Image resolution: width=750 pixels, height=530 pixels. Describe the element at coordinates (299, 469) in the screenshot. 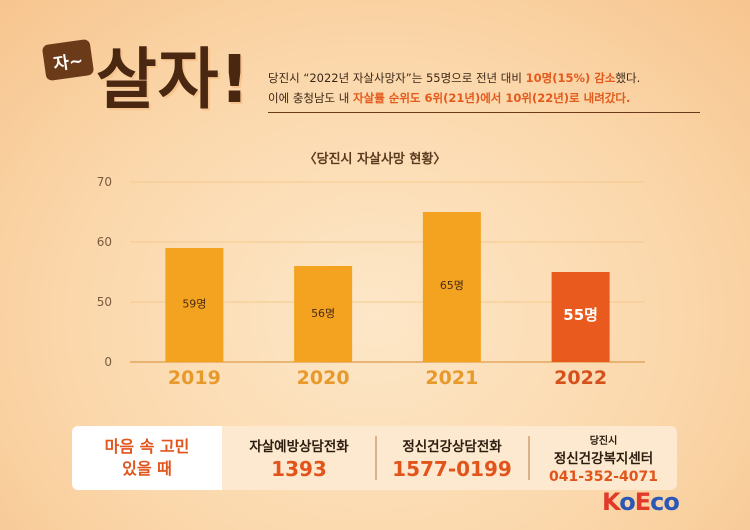

I see `hotline-number: 1393` at that location.